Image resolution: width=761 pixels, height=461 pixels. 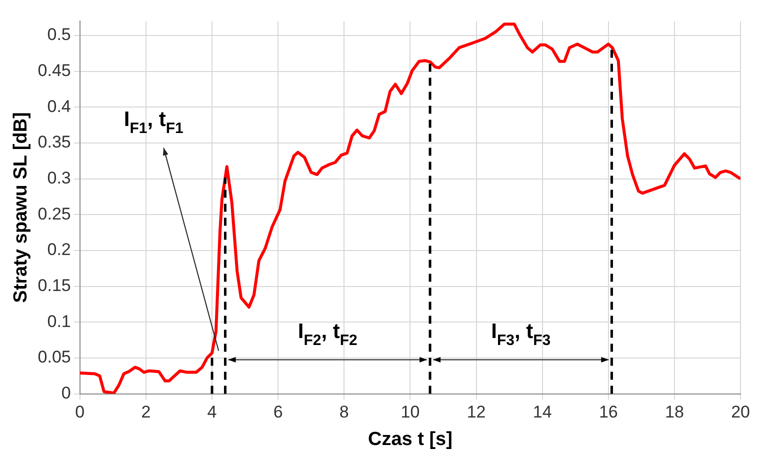 I want to click on y-axis-title: Straty spawu SL [dB], so click(x=21, y=207).